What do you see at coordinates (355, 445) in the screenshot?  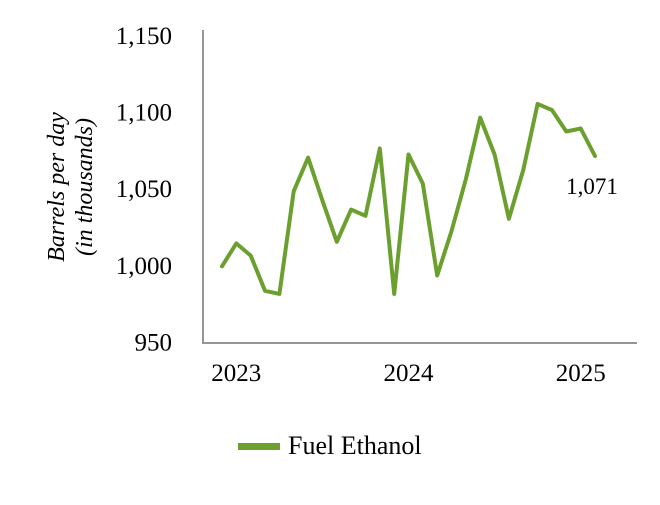 I see `legend-label: Fuel Ethanol` at bounding box center [355, 445].